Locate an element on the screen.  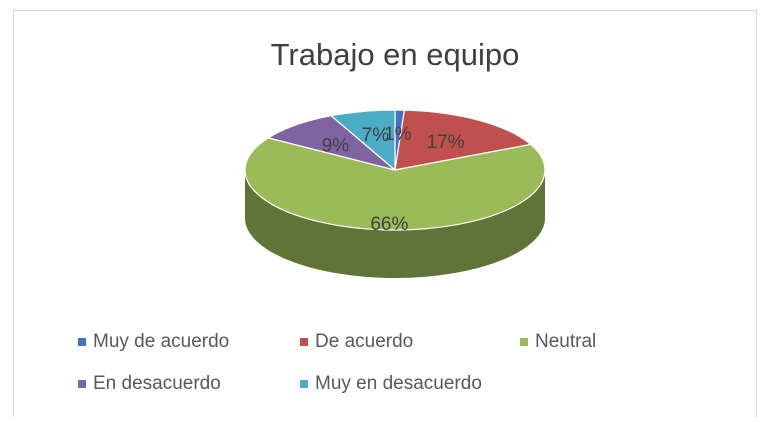
slice-side-shade is located at coordinates (395, 224).